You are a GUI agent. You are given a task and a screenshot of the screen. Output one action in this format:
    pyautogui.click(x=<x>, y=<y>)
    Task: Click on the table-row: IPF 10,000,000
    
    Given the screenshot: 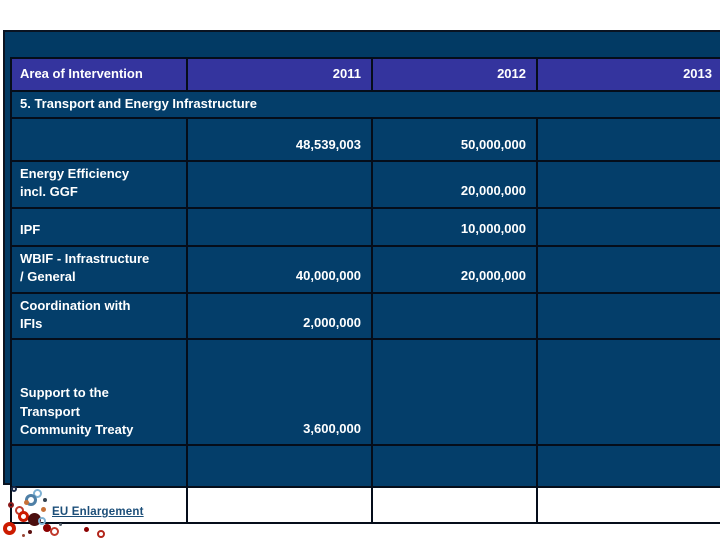 What is the action you would take?
    pyautogui.click(x=365, y=226)
    